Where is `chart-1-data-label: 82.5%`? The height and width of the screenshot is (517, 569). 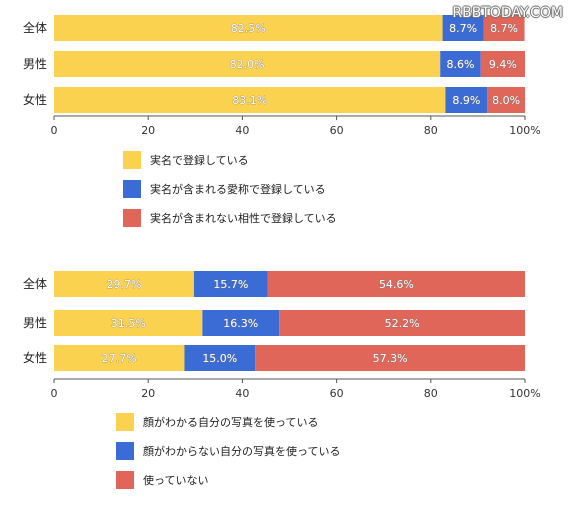
chart-1-data-label: 82.5% is located at coordinates (248, 28).